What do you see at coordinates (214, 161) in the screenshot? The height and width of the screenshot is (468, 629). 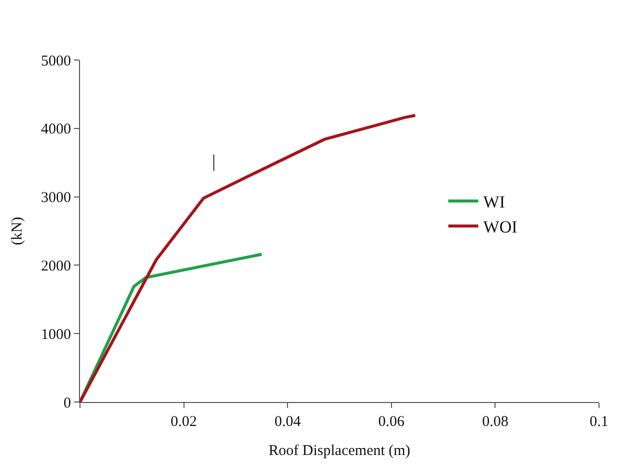 I see `annotation: |` at bounding box center [214, 161].